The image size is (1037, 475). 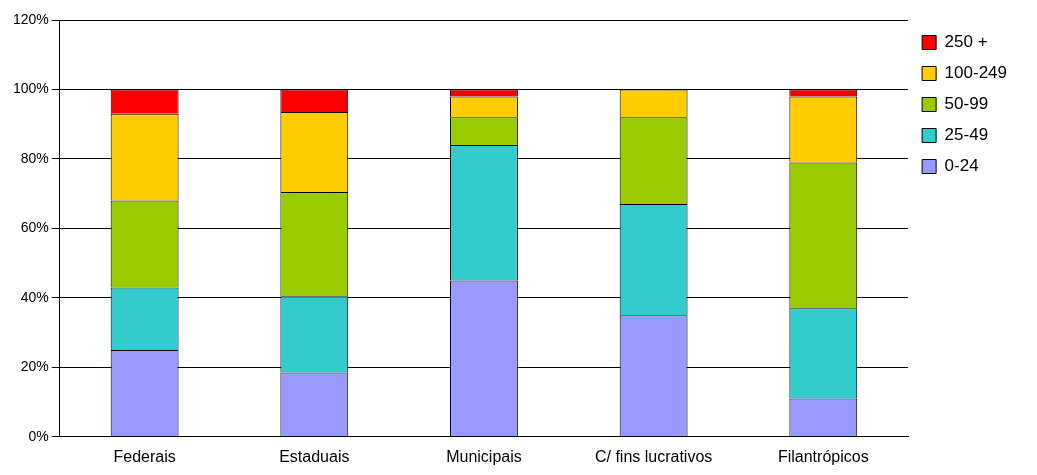 I want to click on y-tick-label: 60%, so click(x=34, y=227).